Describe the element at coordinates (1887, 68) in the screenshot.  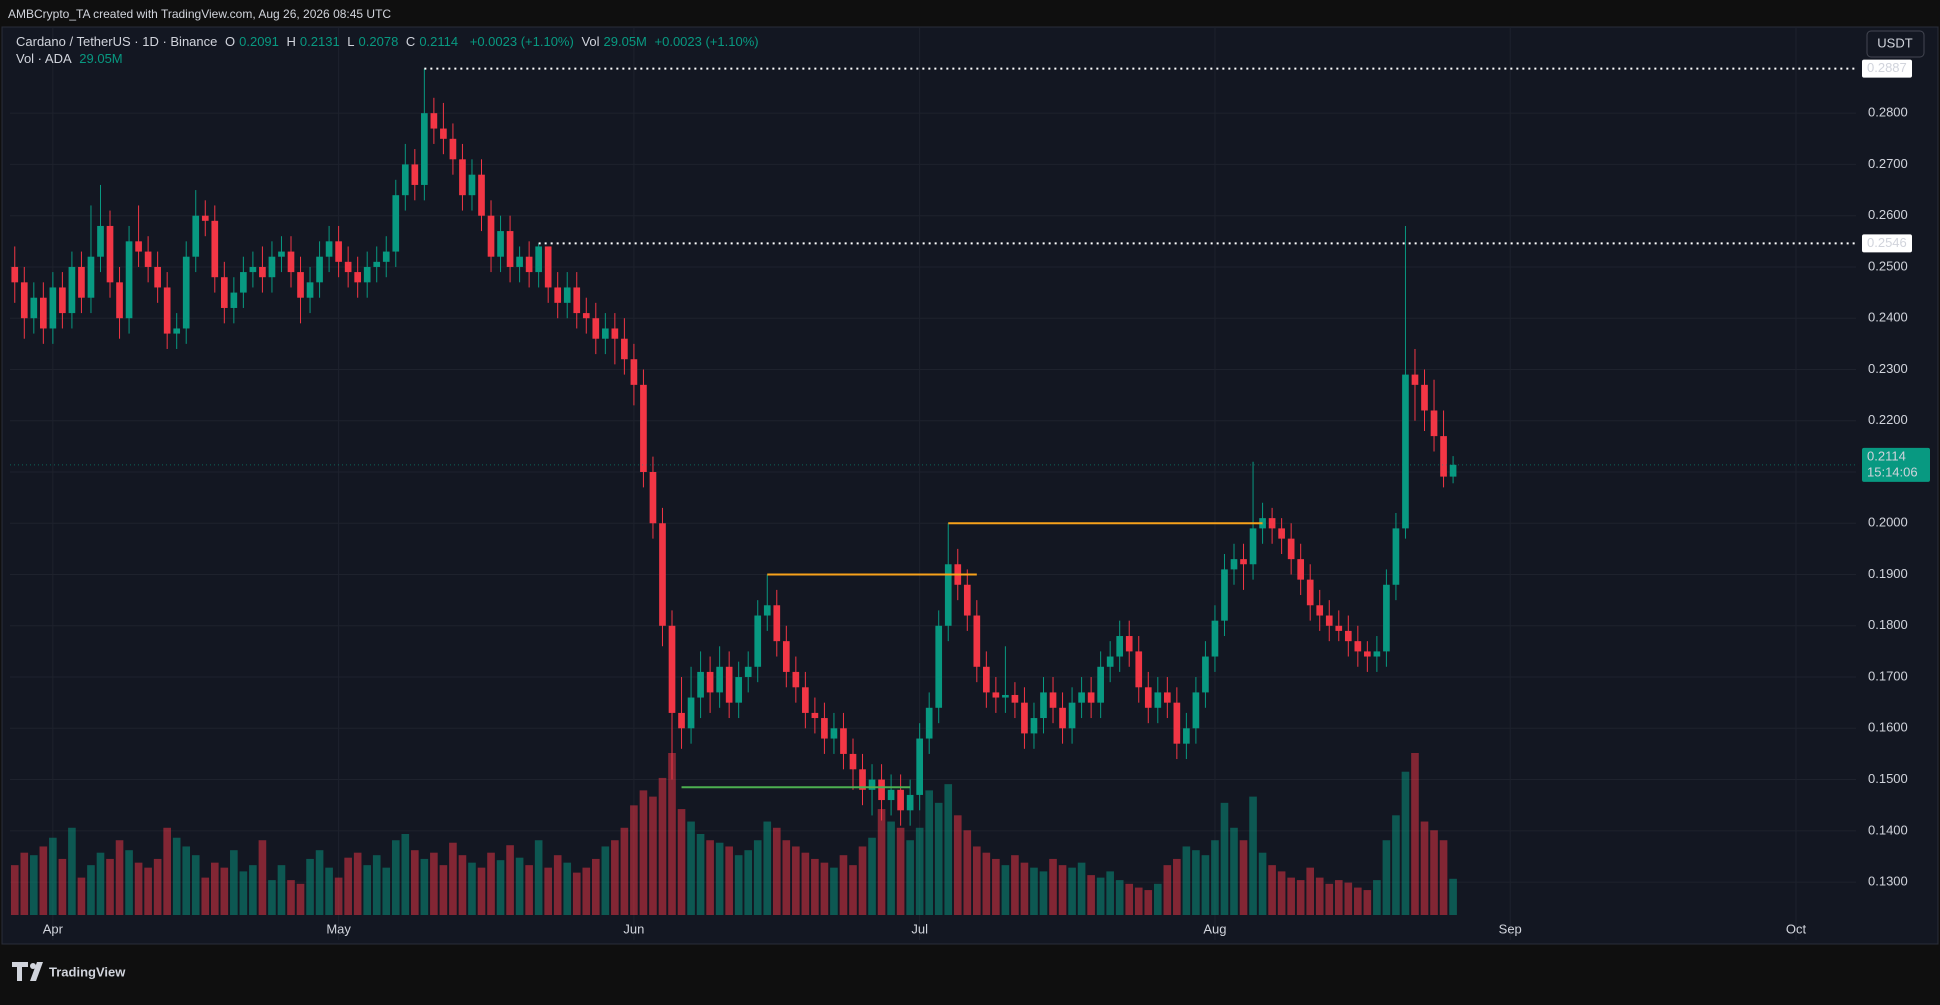
I see `price-label-box` at that location.